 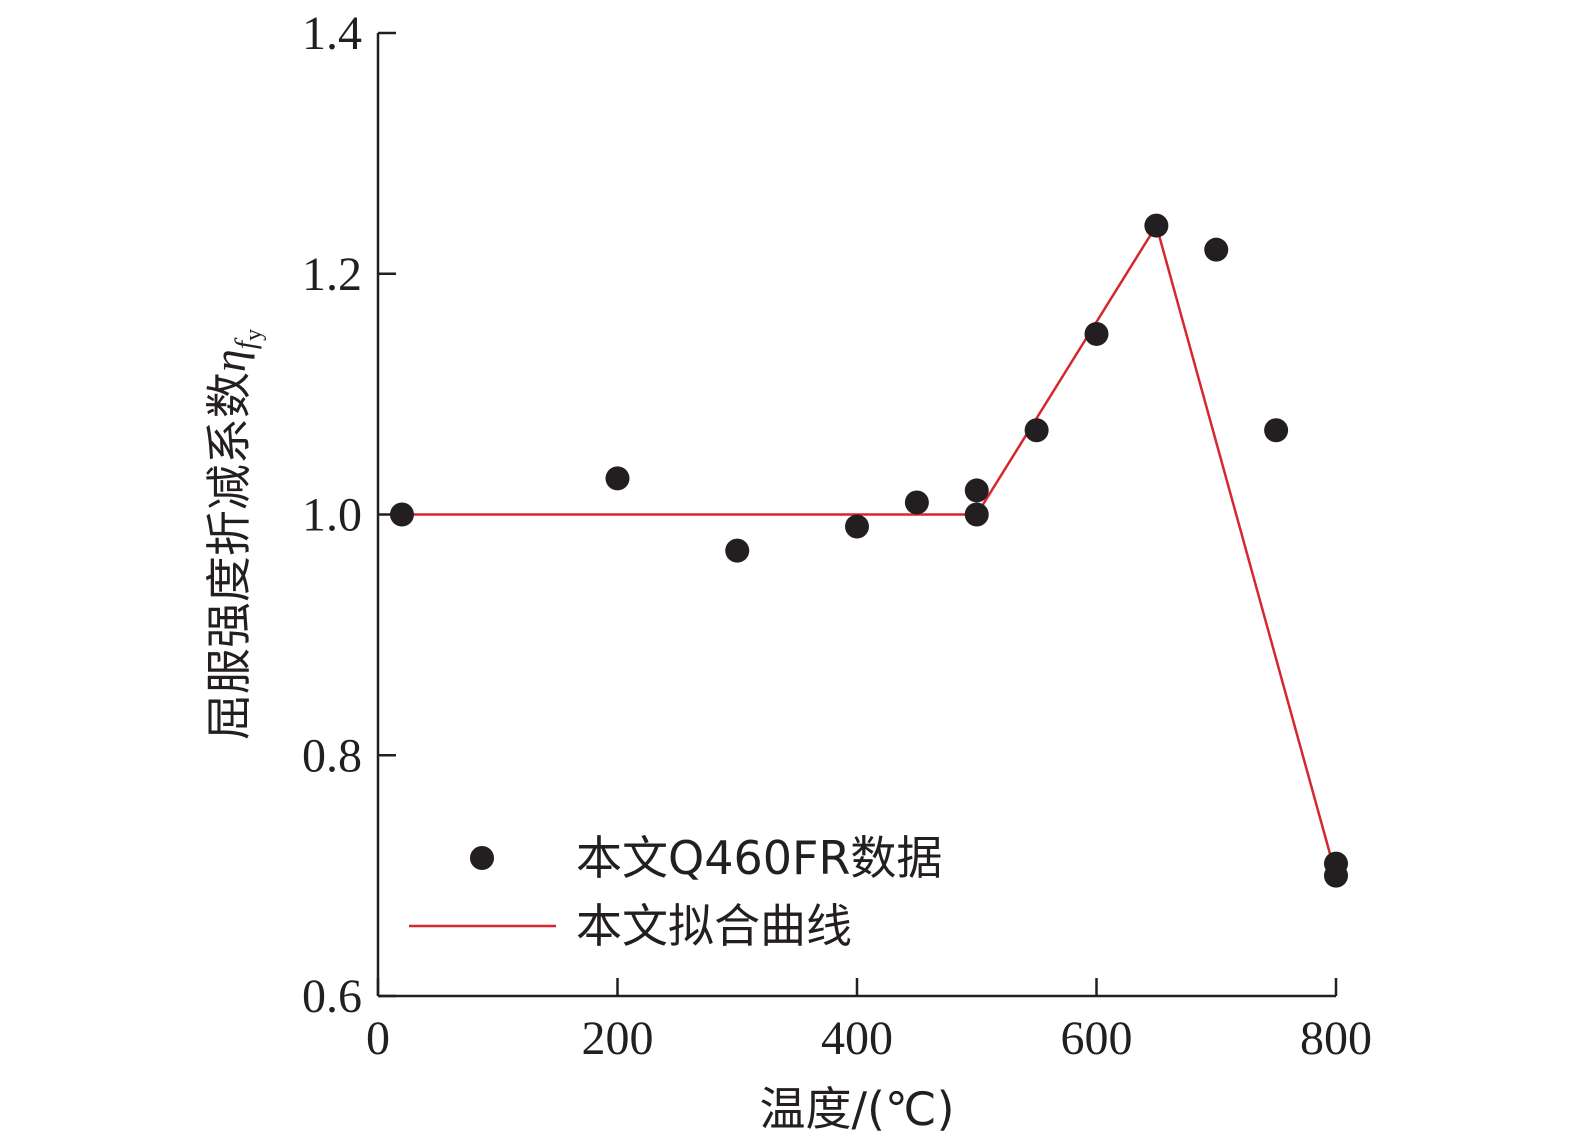 I want to click on x-tick-label: 0, so click(x=378, y=1038).